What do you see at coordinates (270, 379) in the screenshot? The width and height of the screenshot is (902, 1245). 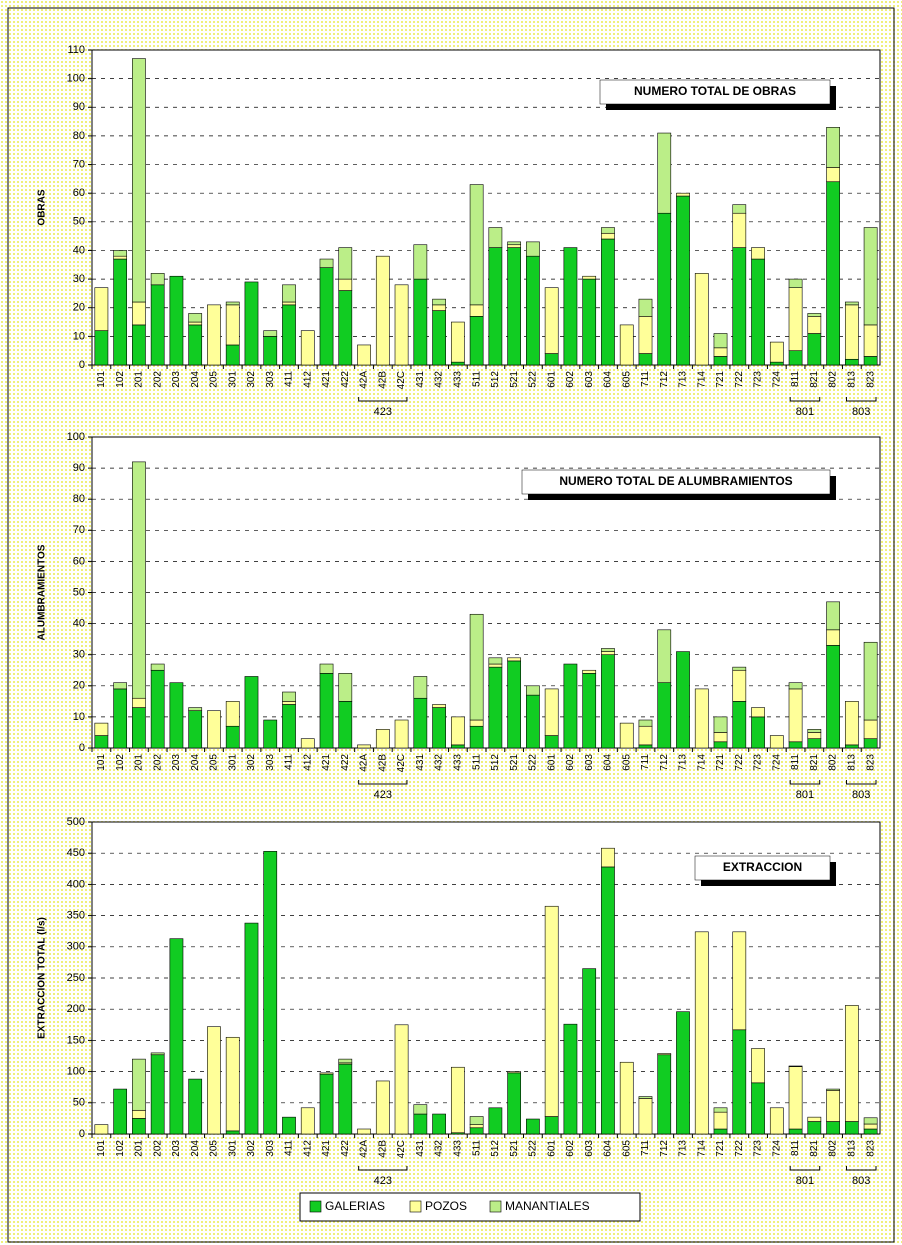 I see `x-tick-label: 303` at bounding box center [270, 379].